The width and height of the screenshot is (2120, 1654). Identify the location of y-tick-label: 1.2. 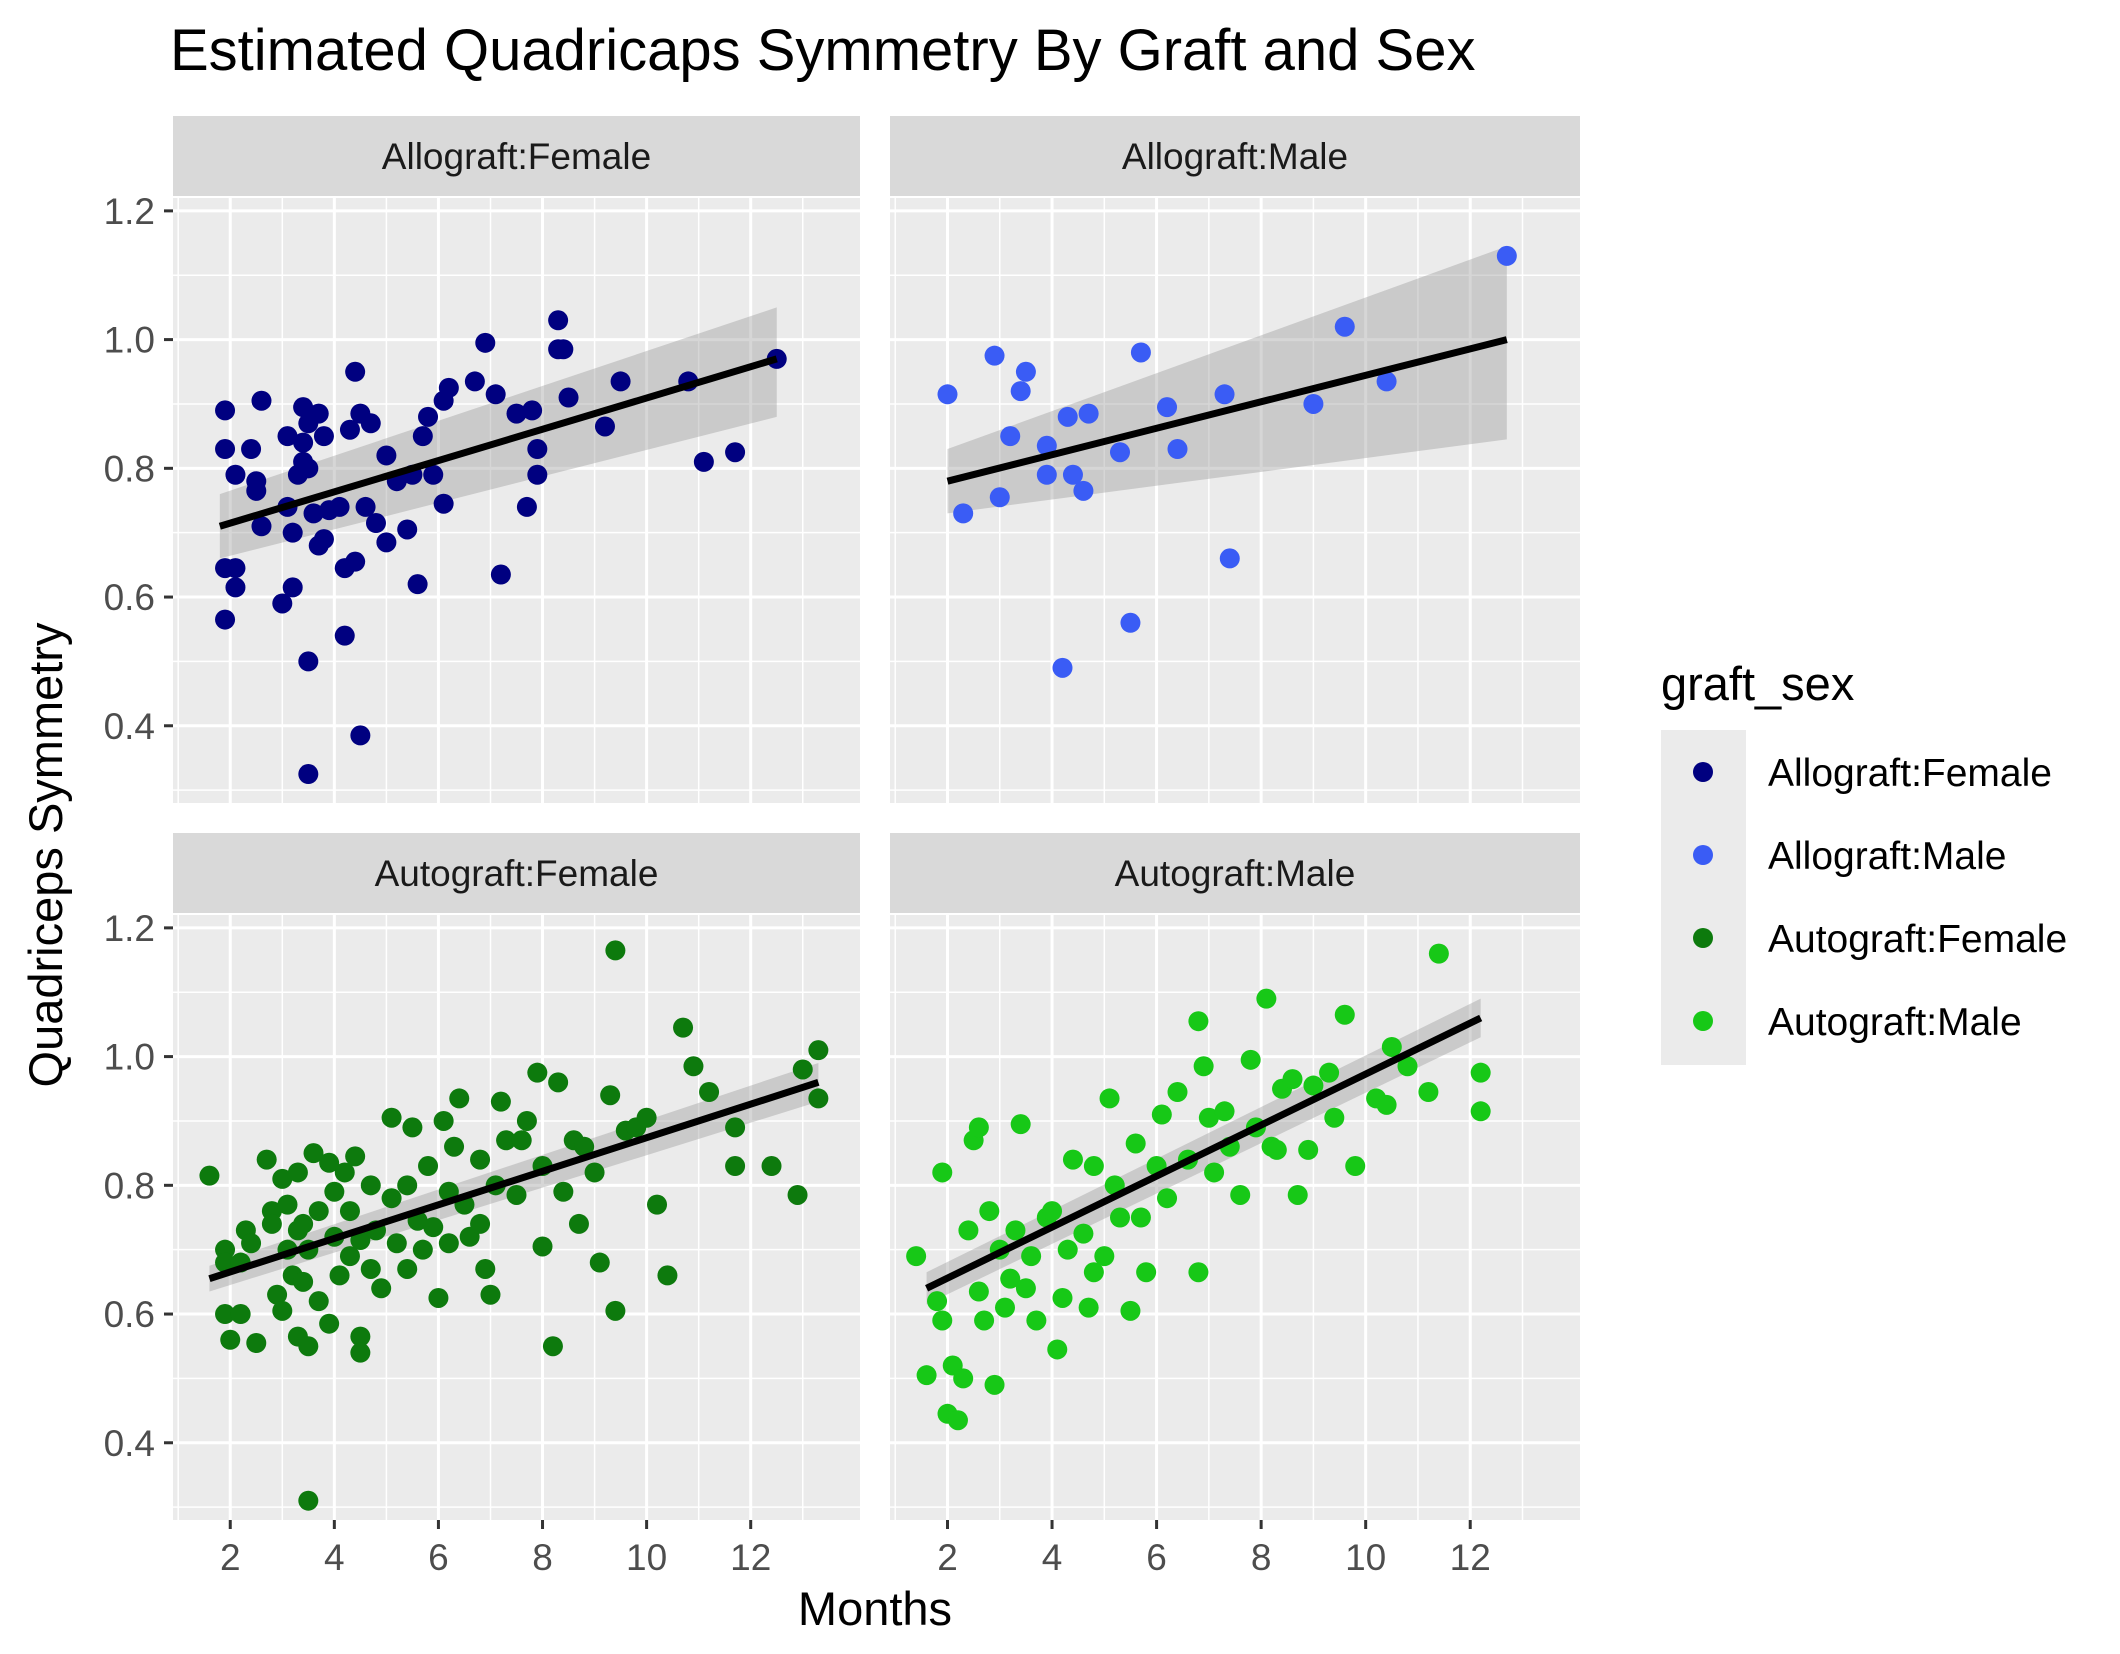
(129, 211).